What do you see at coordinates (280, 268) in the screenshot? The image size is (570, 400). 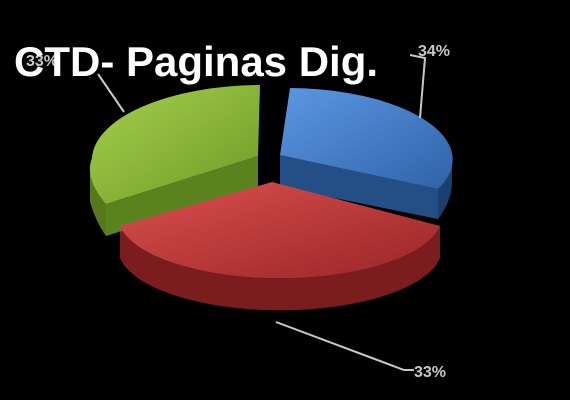 I see `pie-slice-side-red` at bounding box center [280, 268].